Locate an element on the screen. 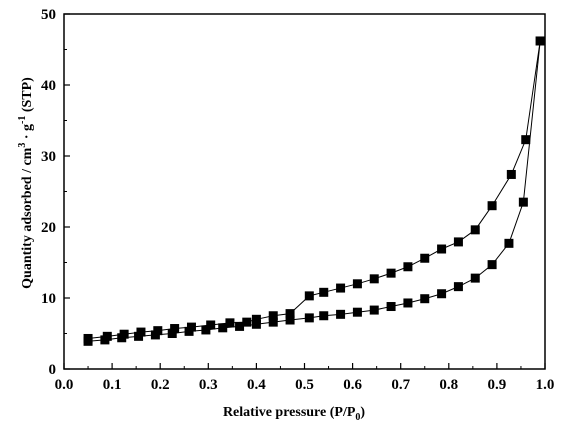 The image size is (569, 426). y-tick-label: 0 is located at coordinates (53, 370).